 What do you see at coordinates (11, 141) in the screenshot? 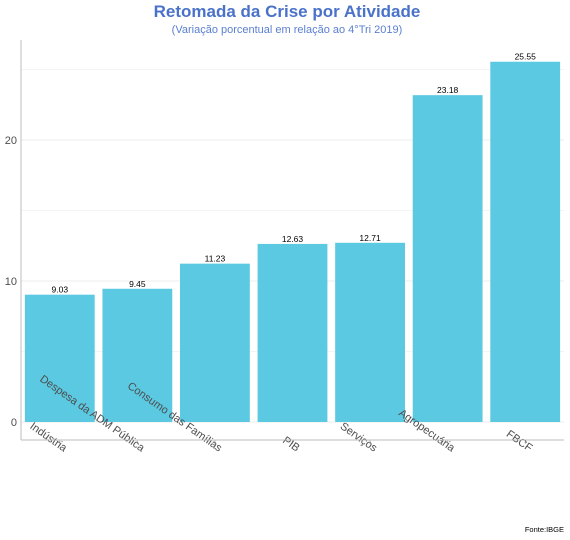
I see `y-tick-label: 20` at bounding box center [11, 141].